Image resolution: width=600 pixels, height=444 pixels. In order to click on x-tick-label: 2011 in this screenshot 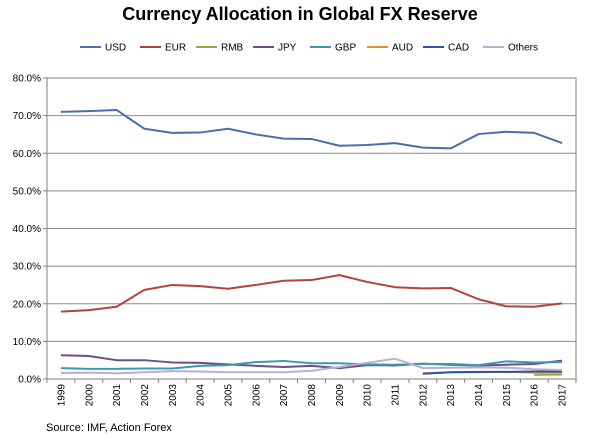, I will do `click(396, 395)`.